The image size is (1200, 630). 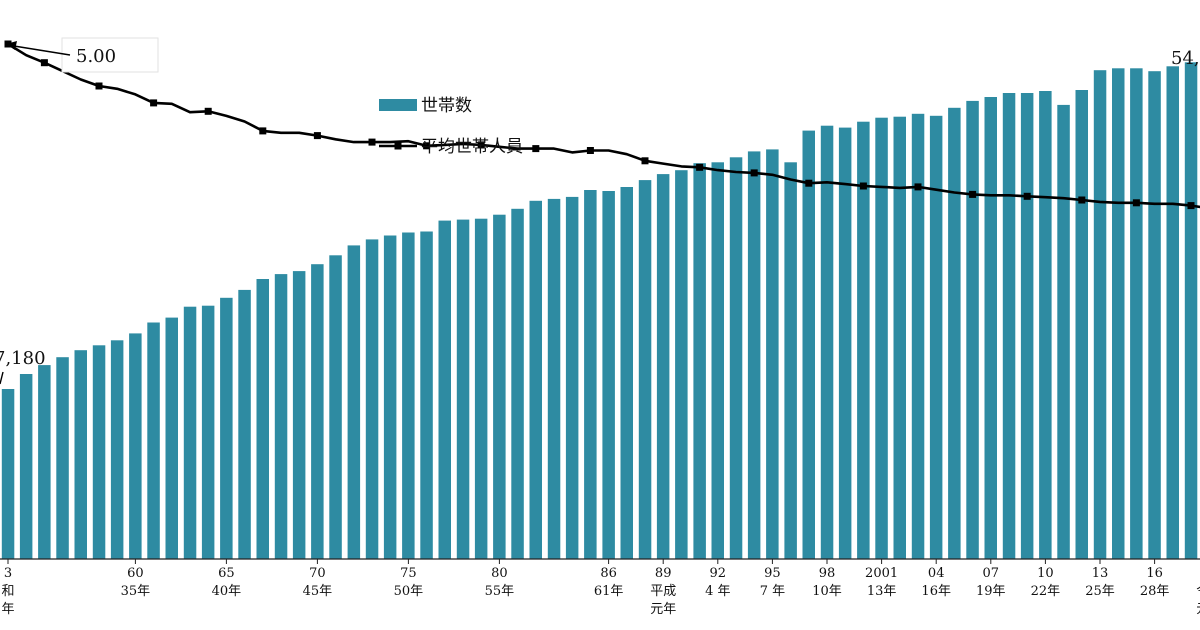 I want to click on x-tick-label-42-0: 95, so click(x=772, y=573).